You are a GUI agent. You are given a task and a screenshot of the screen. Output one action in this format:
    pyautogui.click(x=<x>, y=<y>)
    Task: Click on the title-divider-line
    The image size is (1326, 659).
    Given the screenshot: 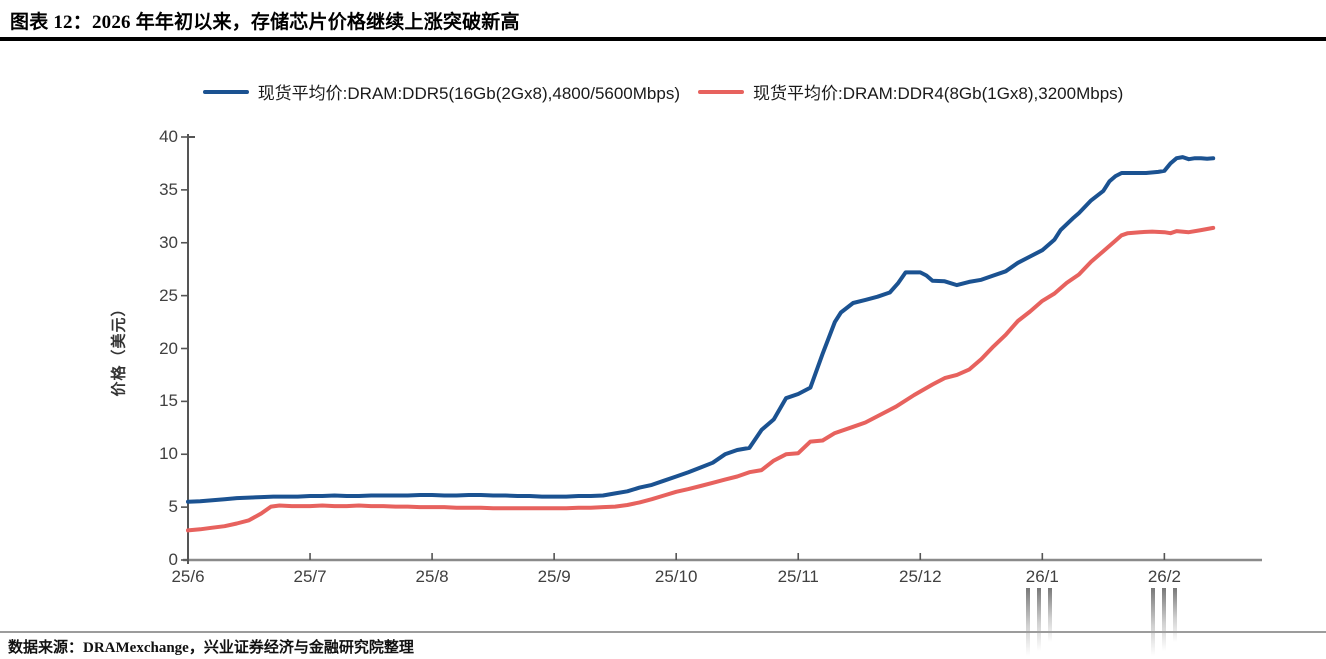 What is the action you would take?
    pyautogui.click(x=663, y=39)
    